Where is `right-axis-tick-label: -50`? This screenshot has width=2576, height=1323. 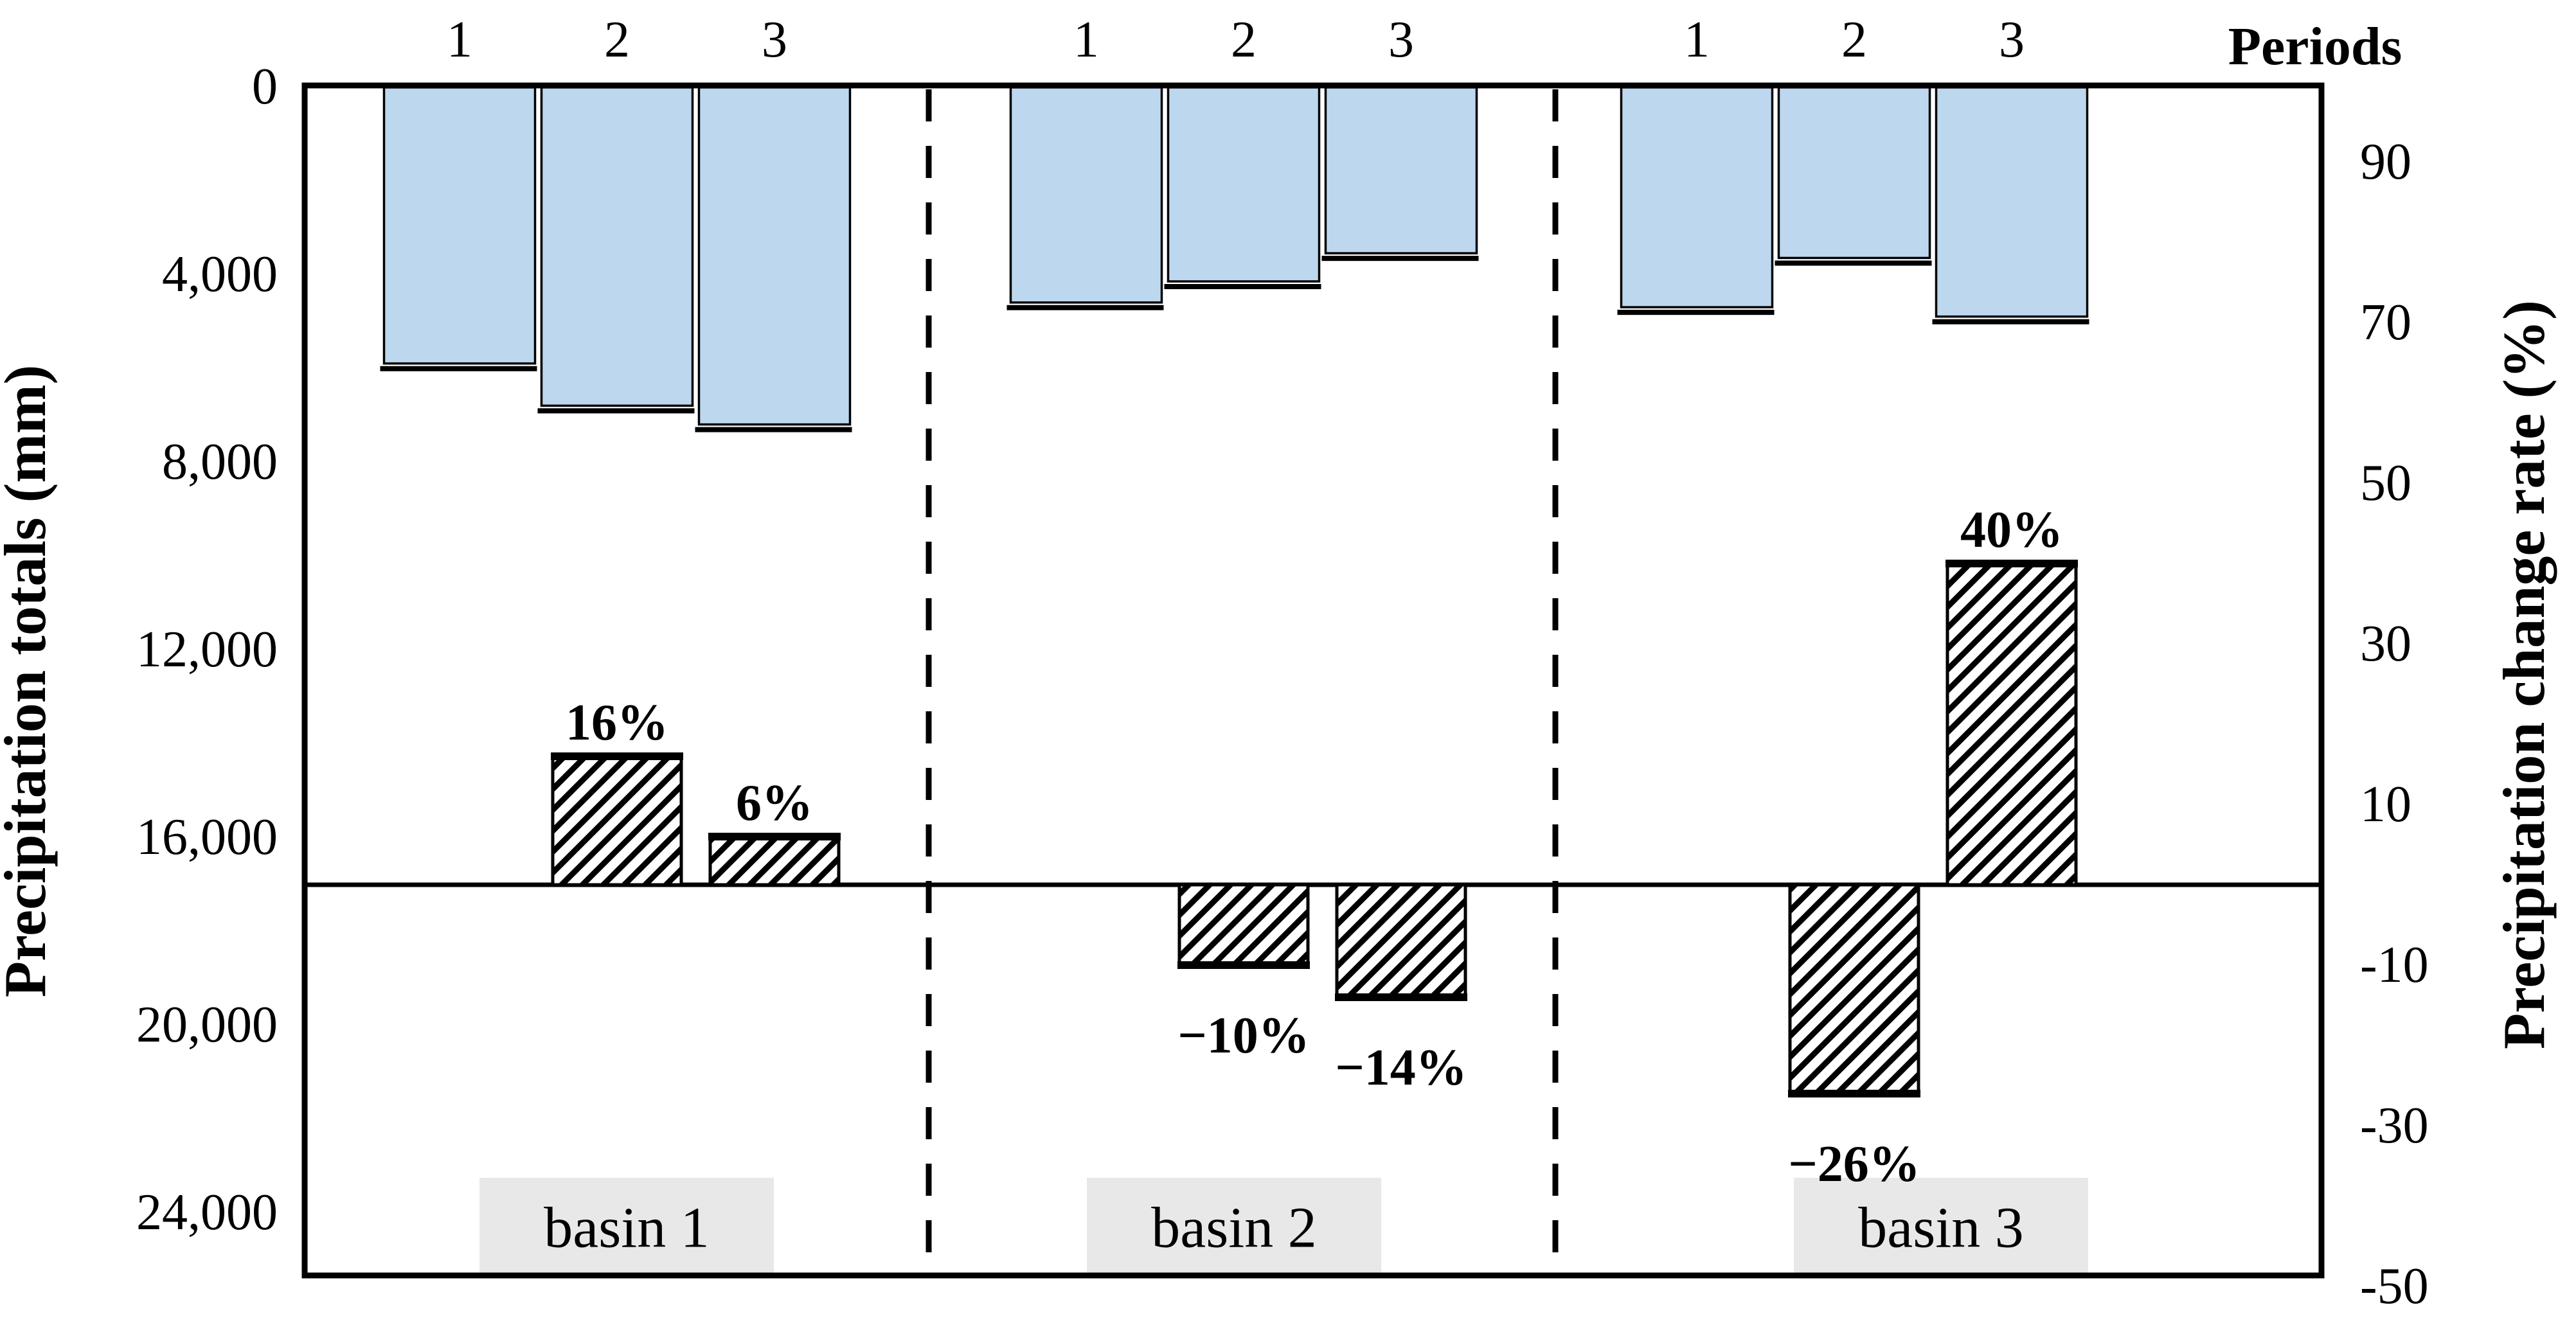 right-axis-tick-label: -50 is located at coordinates (2394, 1286).